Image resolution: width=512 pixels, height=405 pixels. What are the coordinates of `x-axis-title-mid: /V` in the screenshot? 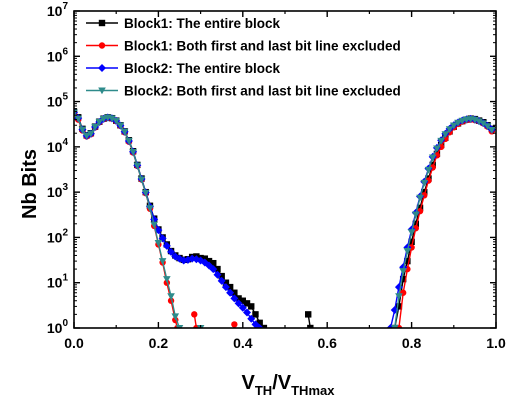 It's located at (282, 383).